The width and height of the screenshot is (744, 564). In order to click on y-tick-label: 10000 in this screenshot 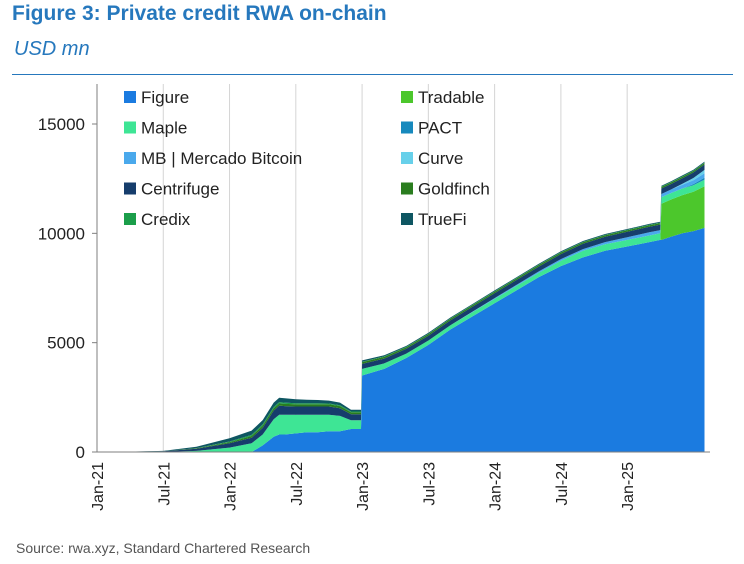, I will do `click(61, 233)`.